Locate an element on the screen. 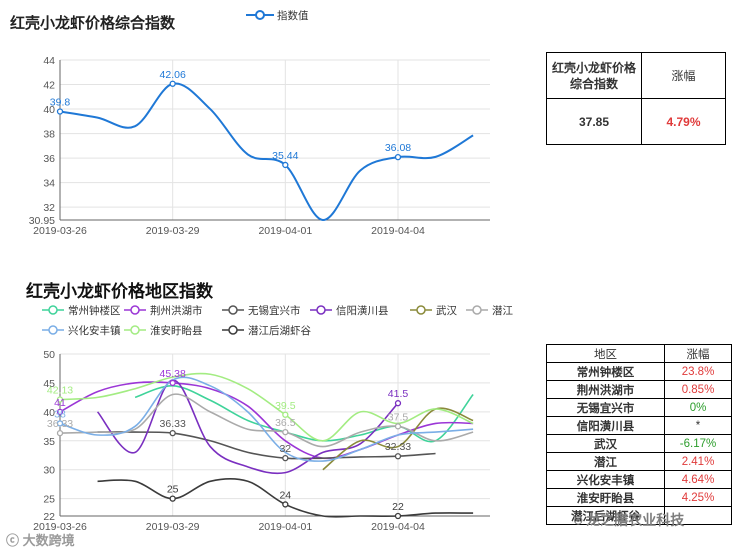 The width and height of the screenshot is (748, 552). data-label: 35.44 is located at coordinates (285, 156).